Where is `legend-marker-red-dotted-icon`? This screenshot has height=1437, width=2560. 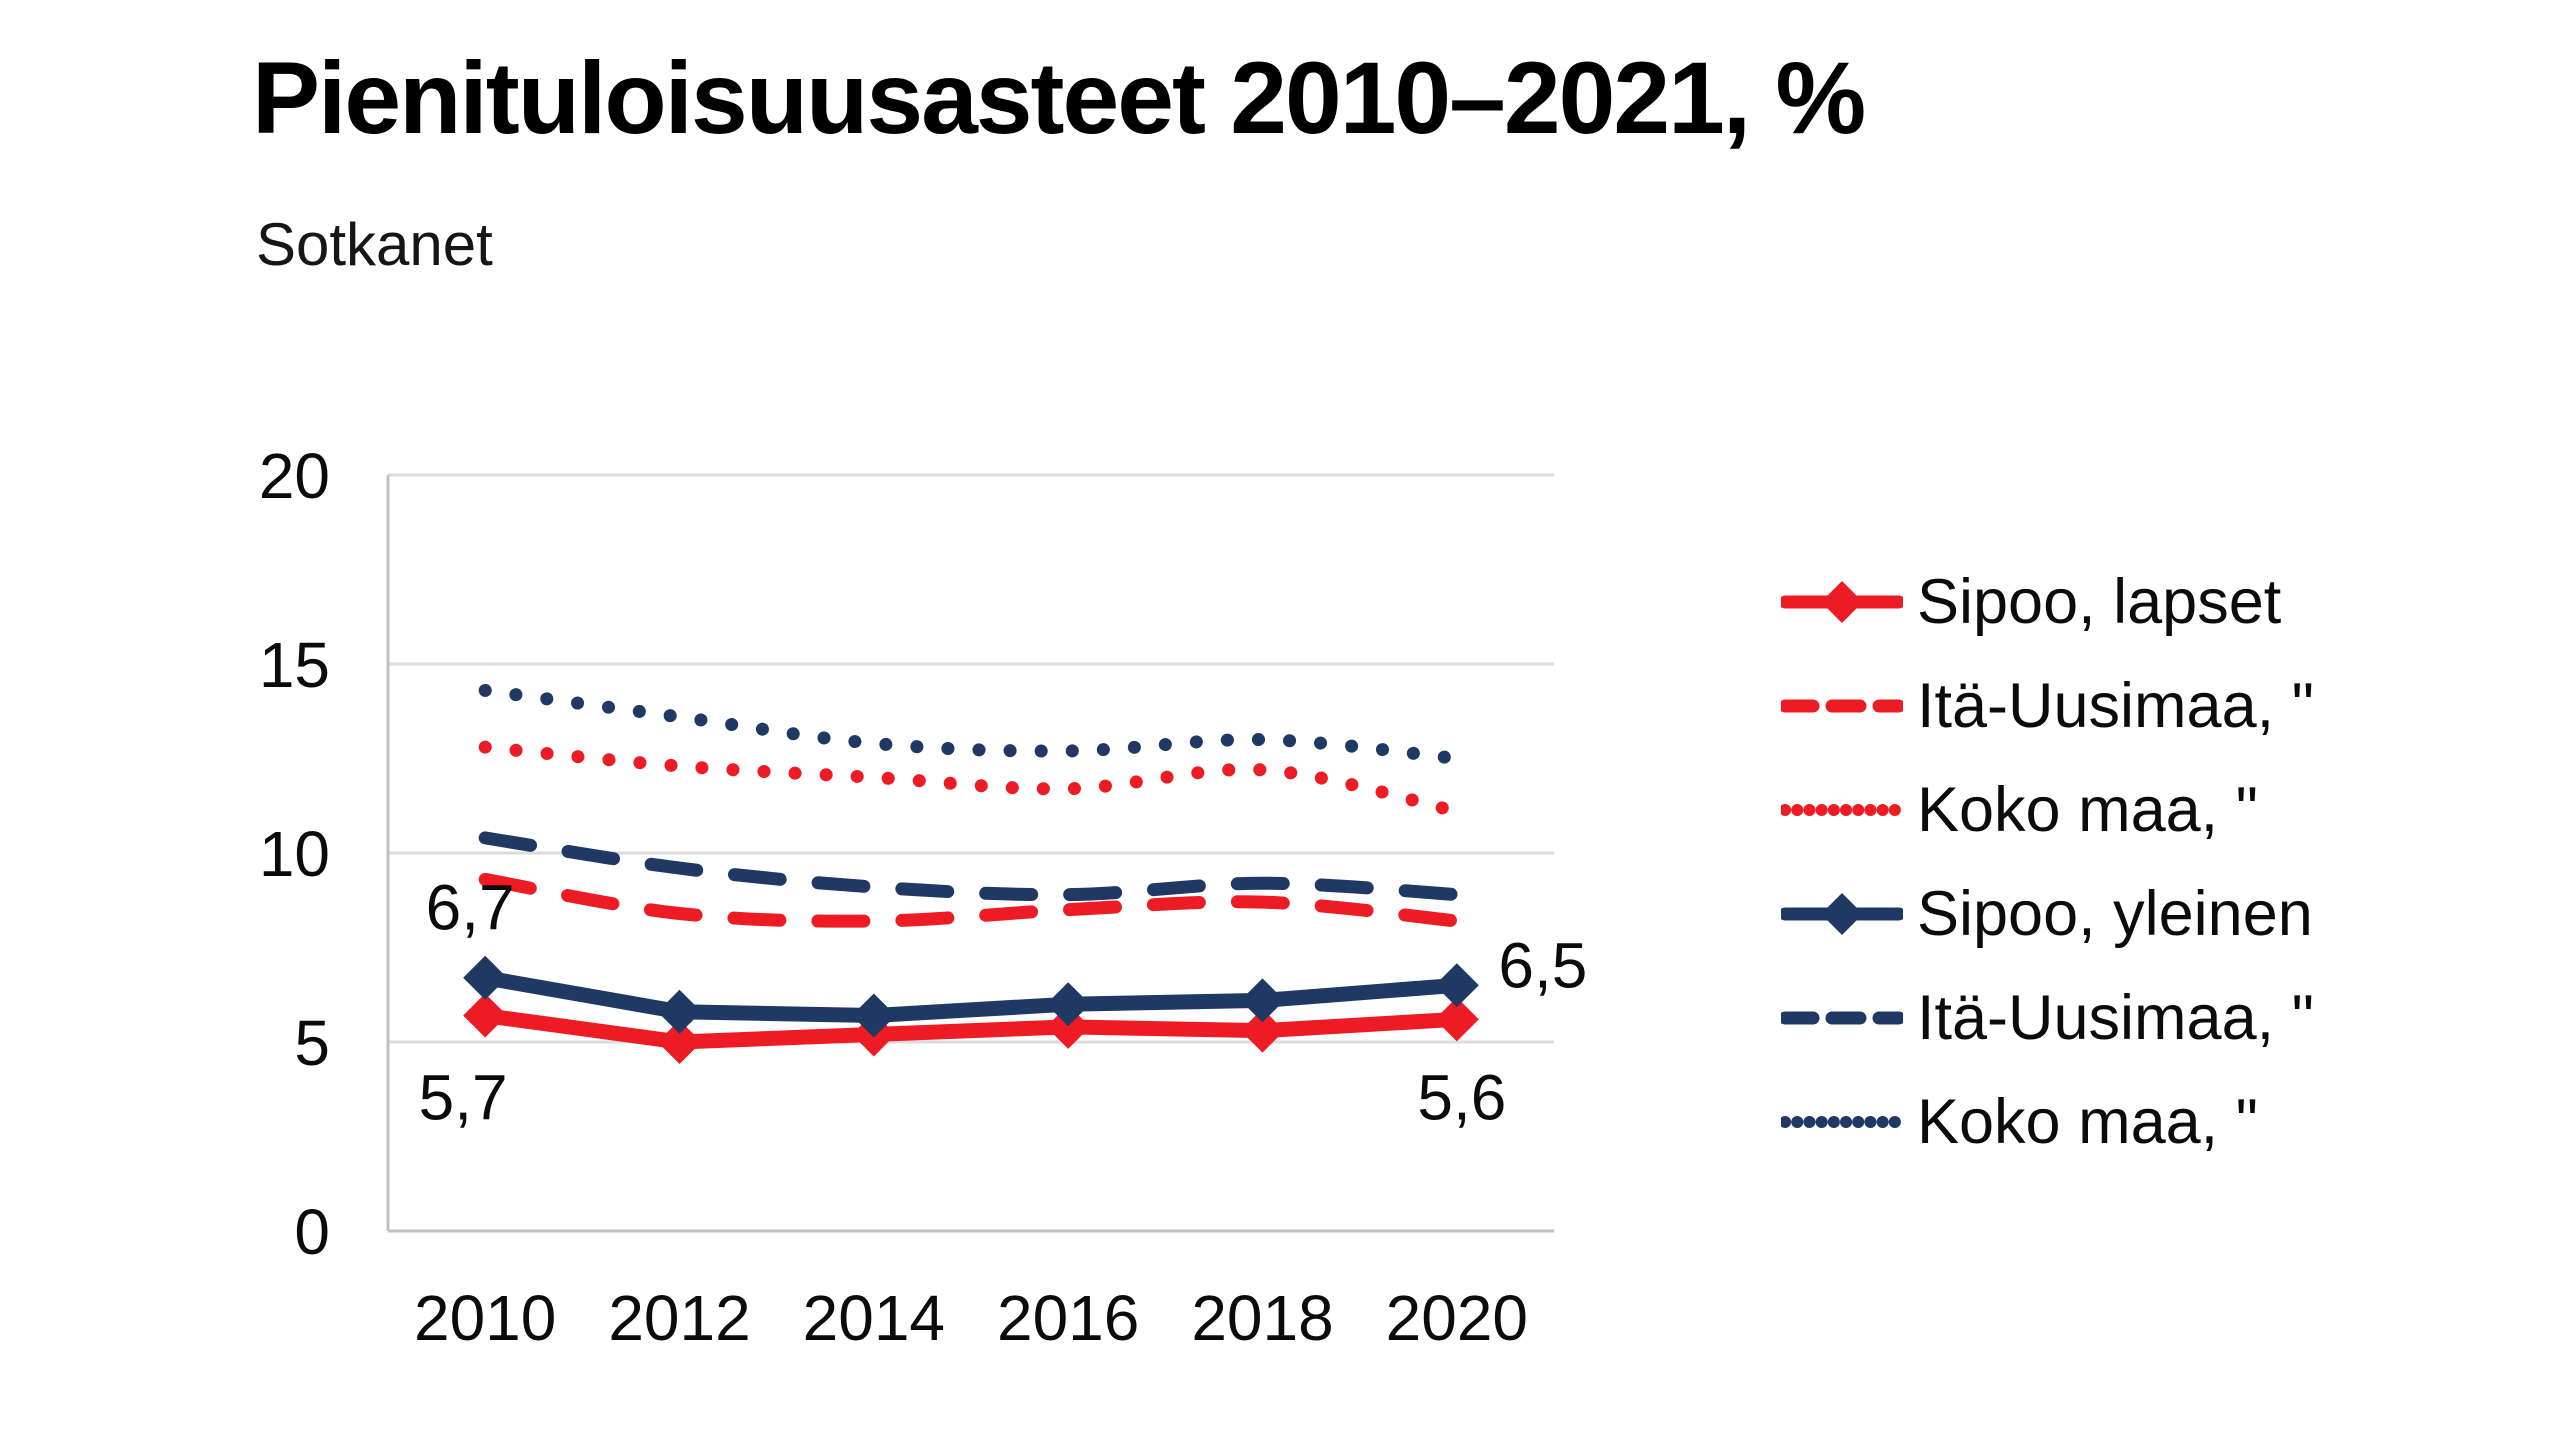 legend-marker-red-dotted-icon is located at coordinates (1842, 810).